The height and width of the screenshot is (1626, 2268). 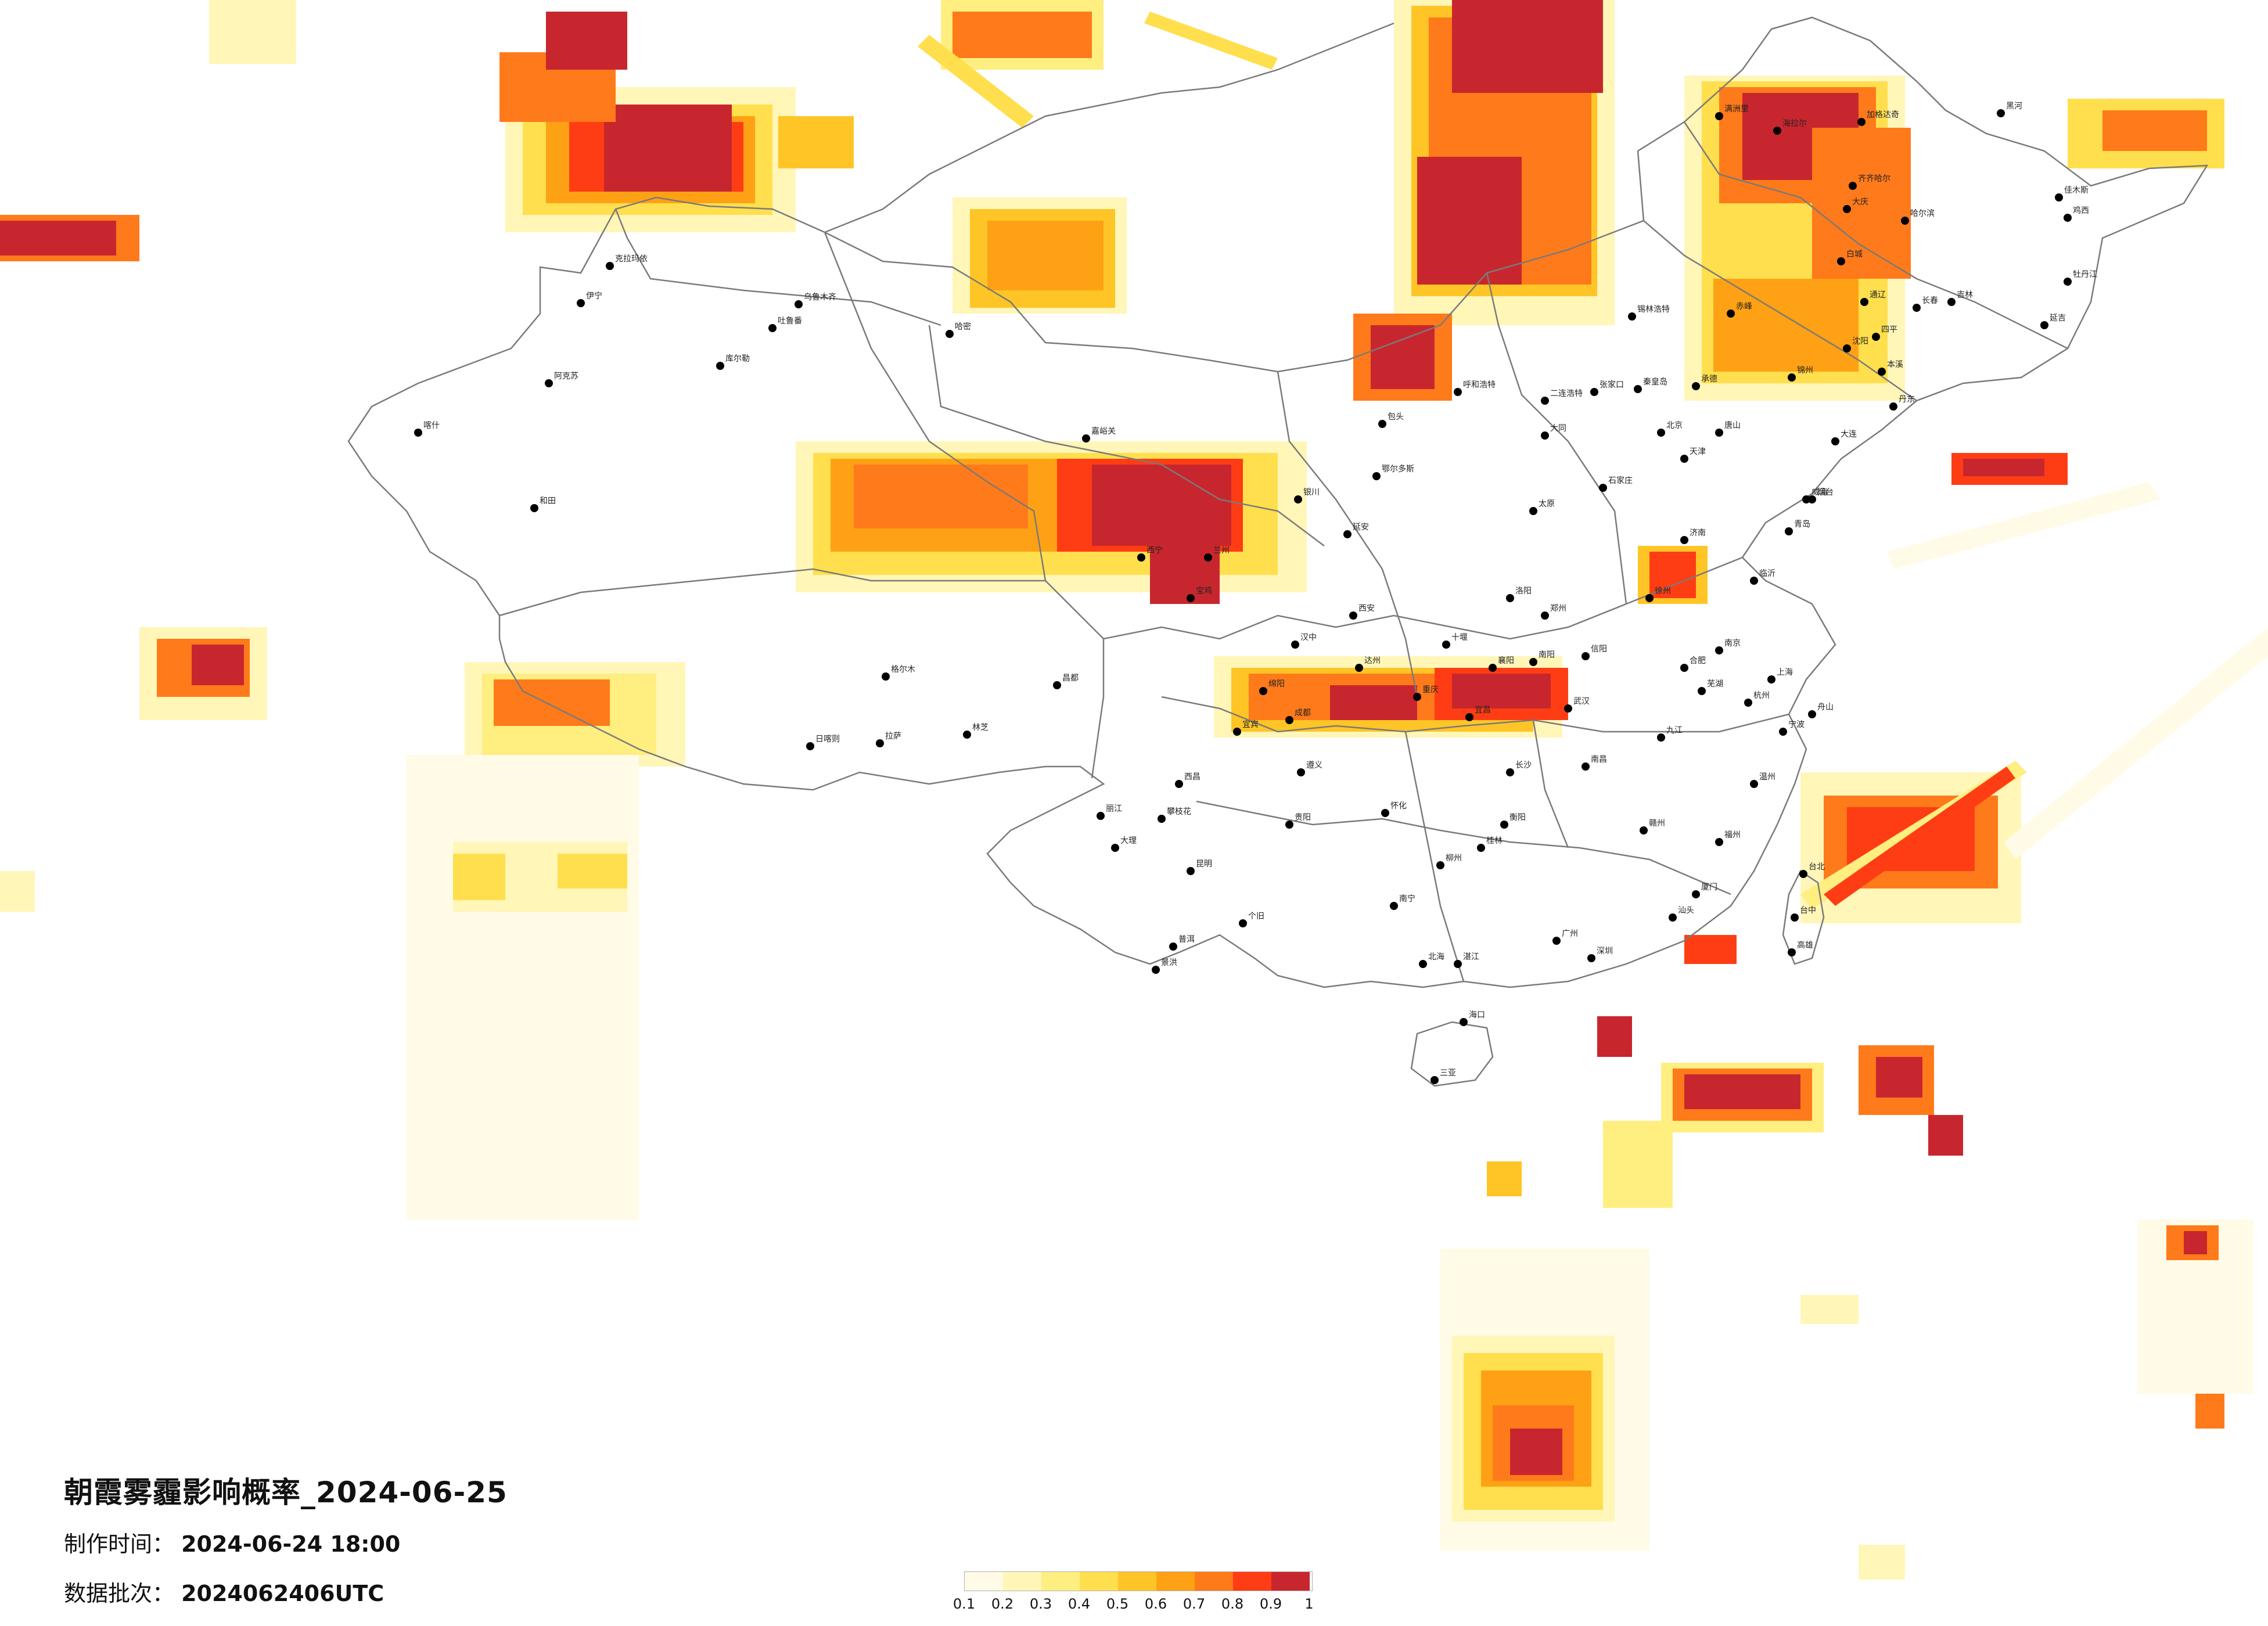 I want to click on hainan-island, so click(x=1452, y=1054).